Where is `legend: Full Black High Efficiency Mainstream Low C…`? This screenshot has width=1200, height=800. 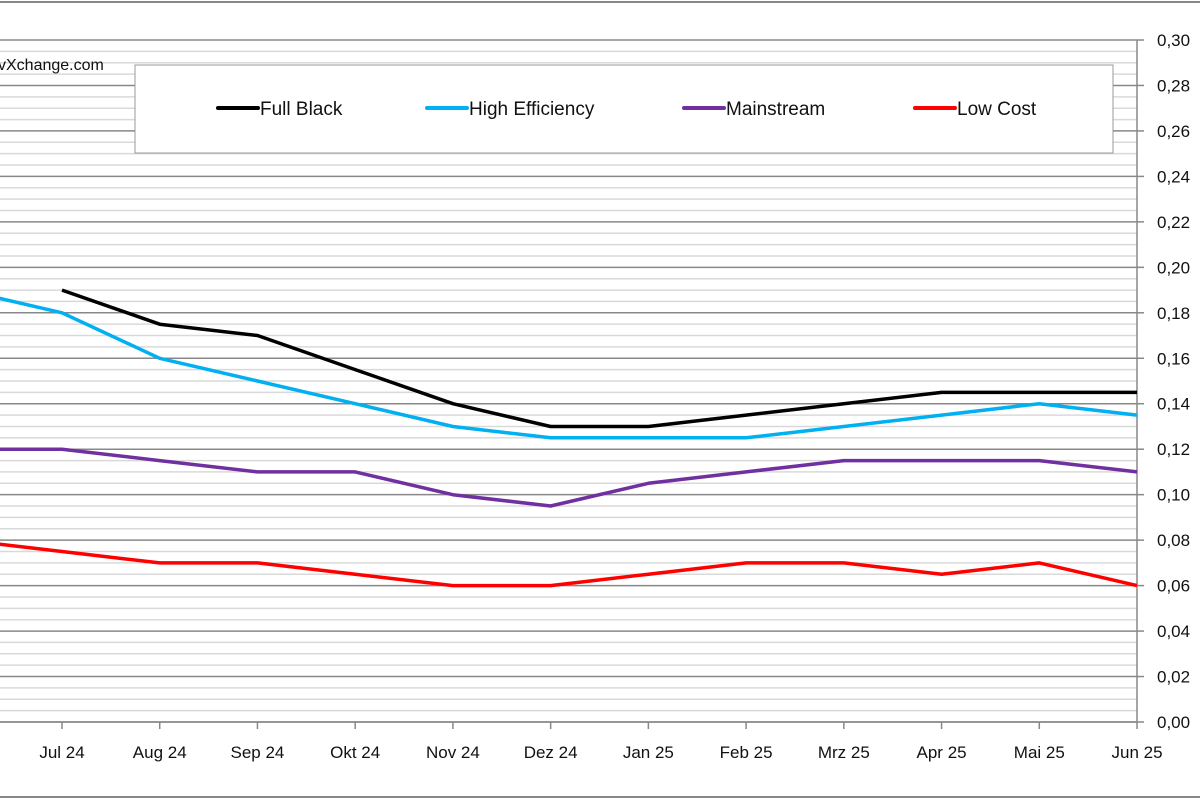
legend: Full Black High Efficiency Mainstream Low C… is located at coordinates (624, 109).